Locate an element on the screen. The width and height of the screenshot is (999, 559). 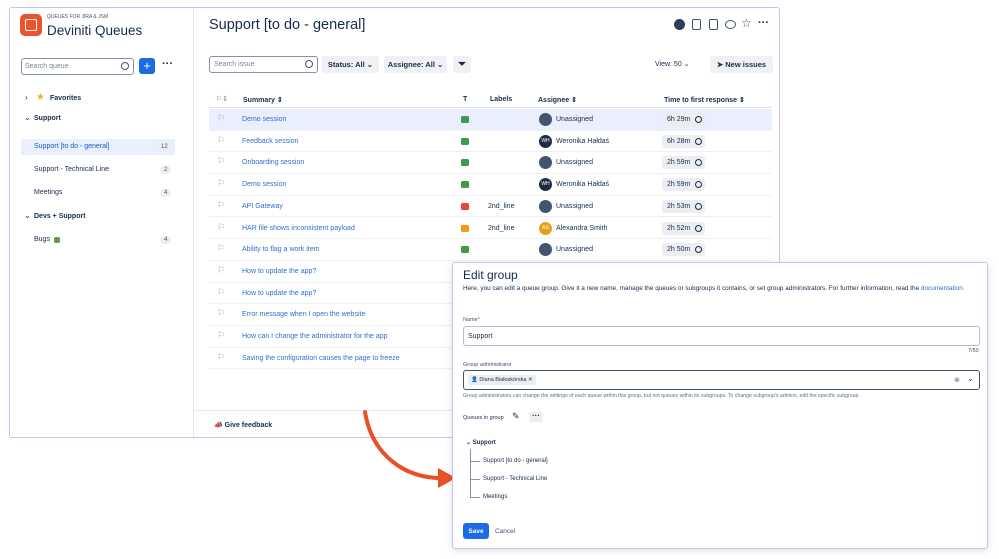
issue-summary: Feedback session is located at coordinates (270, 141).